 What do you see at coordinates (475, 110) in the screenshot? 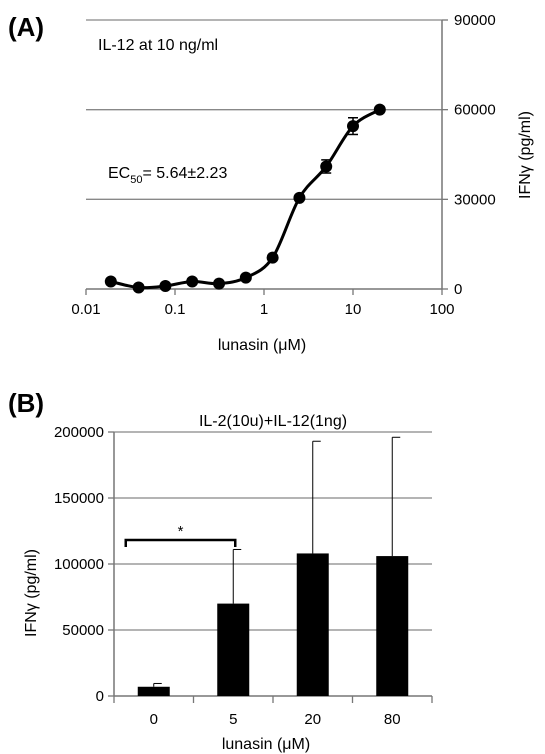
I see `panel-a-y-tick-label: 60000` at bounding box center [475, 110].